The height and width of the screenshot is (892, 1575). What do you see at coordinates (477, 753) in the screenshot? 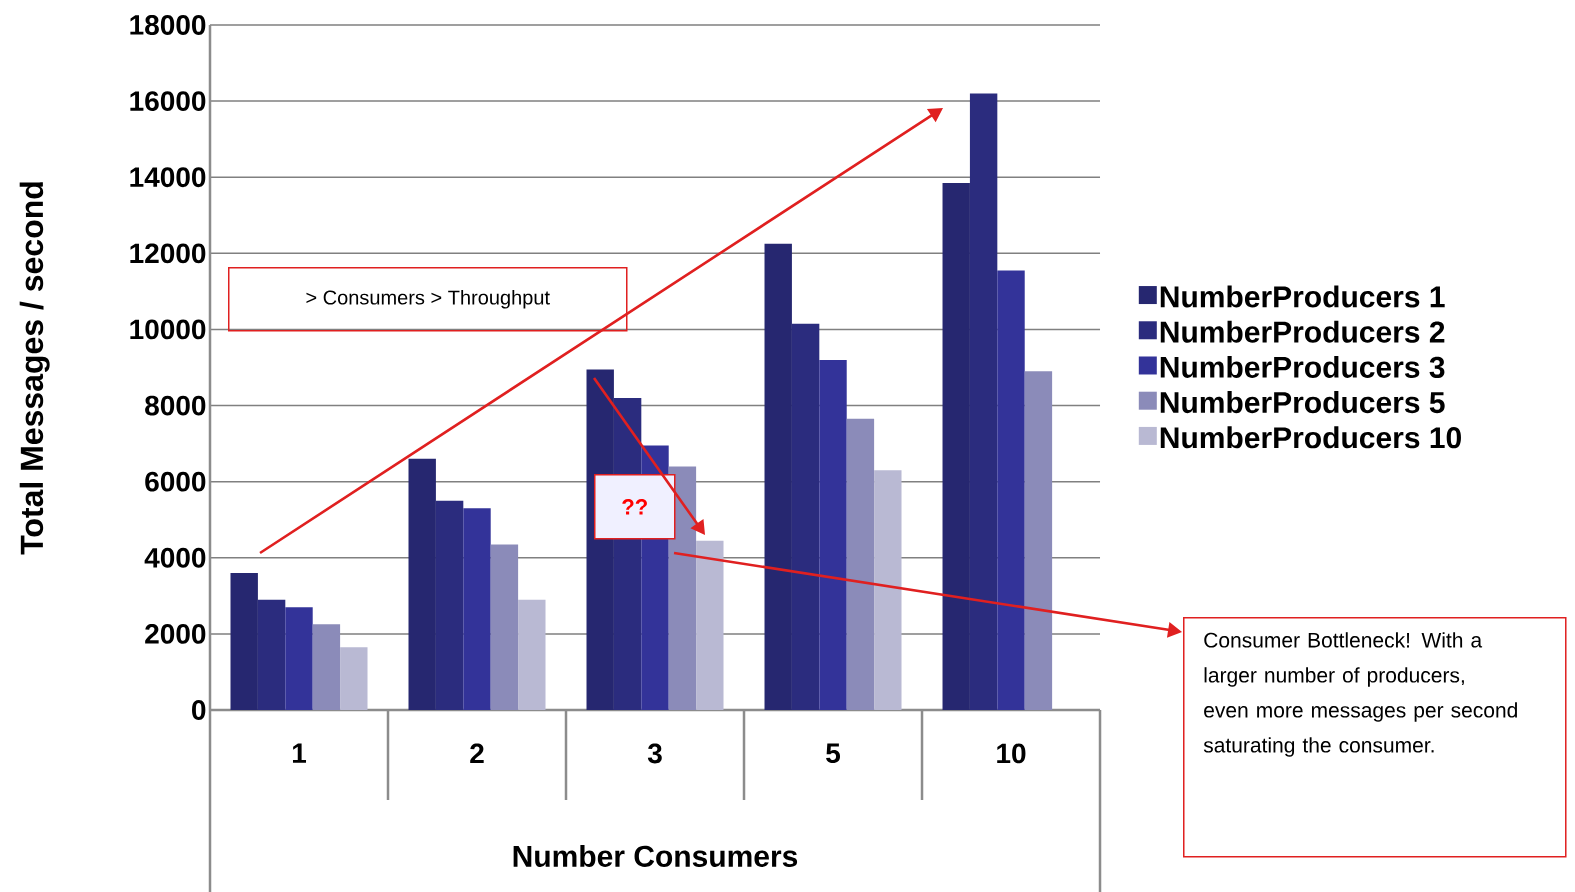
I see `x-tick-label: 2` at bounding box center [477, 753].